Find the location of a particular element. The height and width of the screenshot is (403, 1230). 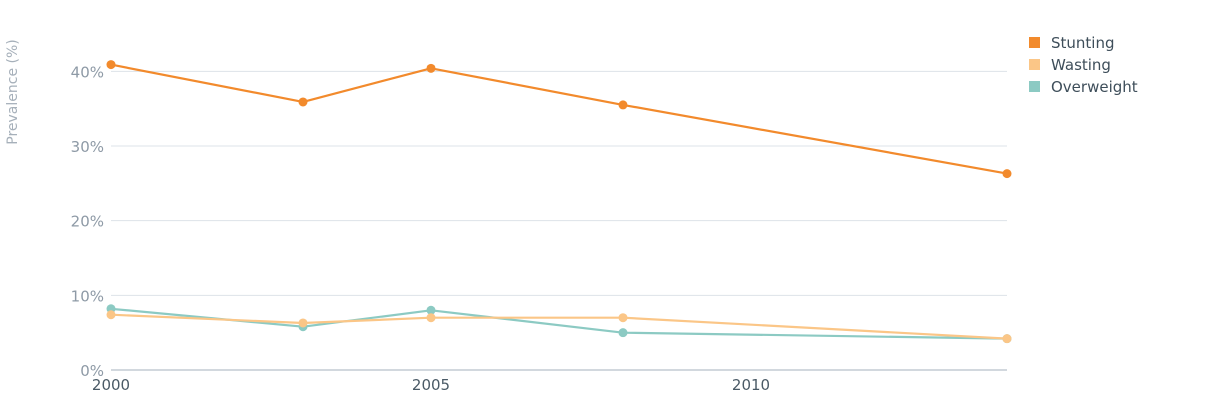

y-tick-label: 20% is located at coordinates (87, 222).